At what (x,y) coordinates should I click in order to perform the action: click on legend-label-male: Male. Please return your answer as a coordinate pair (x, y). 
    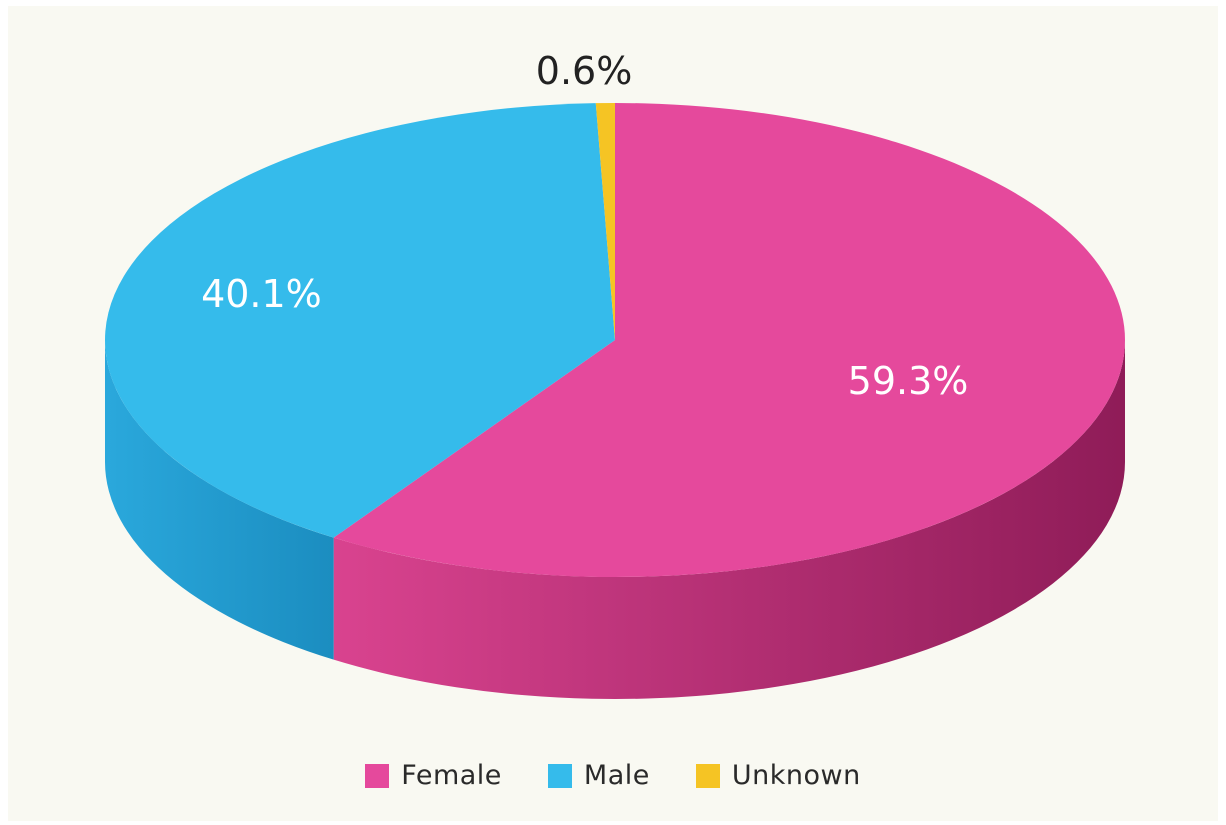
    Looking at the image, I should click on (616, 775).